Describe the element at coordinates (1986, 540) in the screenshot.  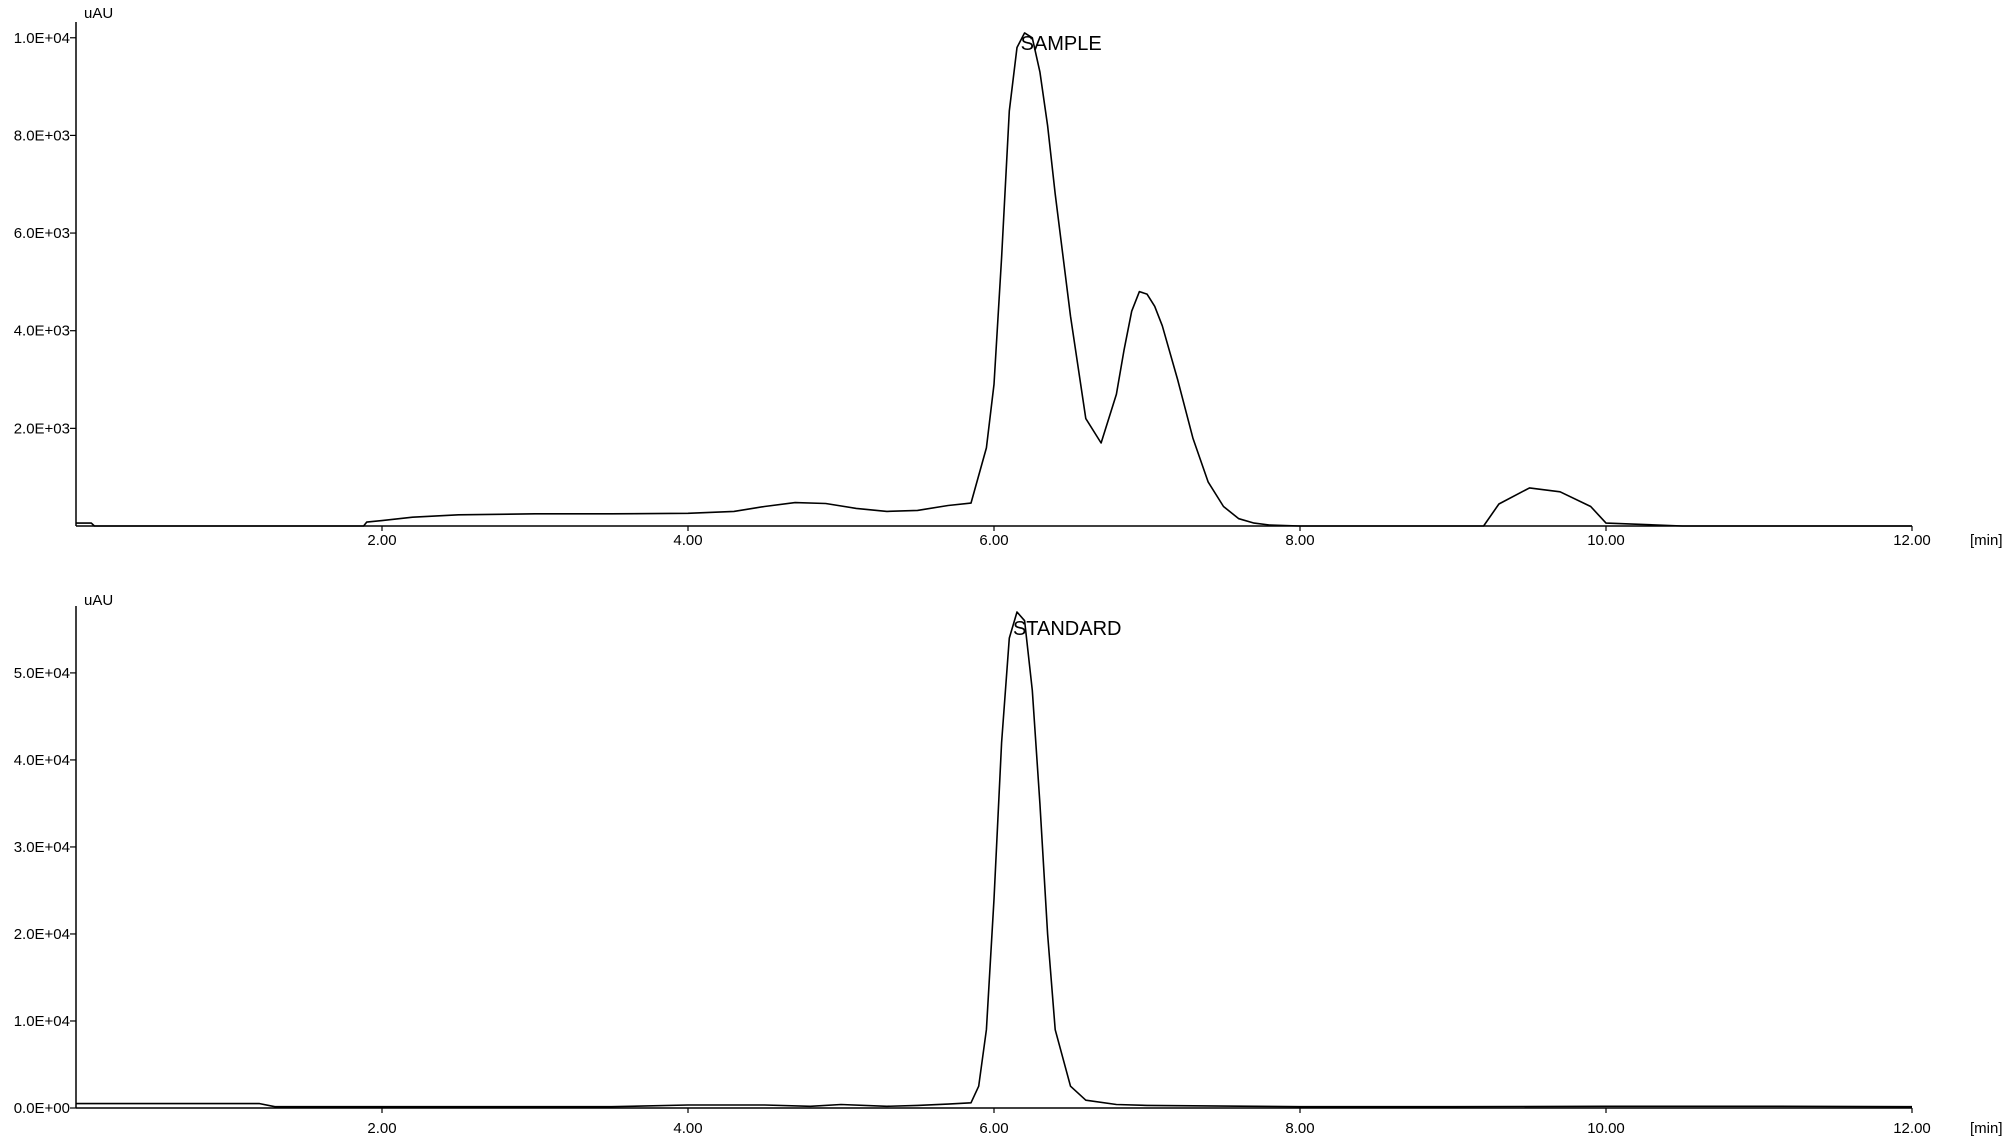
I see `sample-x-axis-label: [min]` at that location.